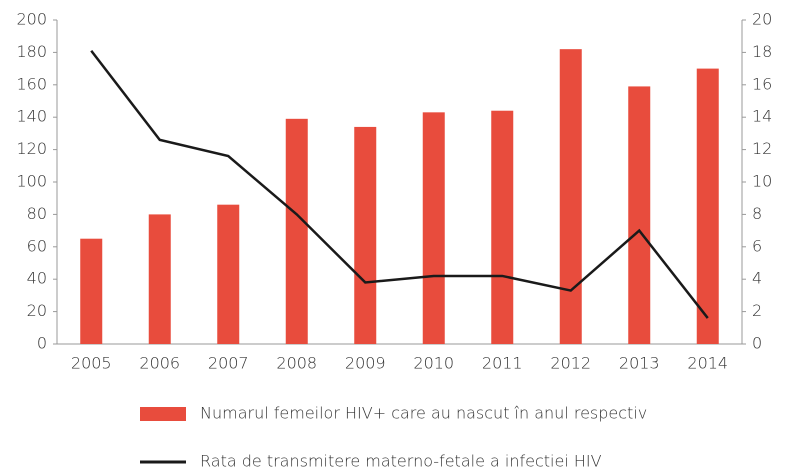  Describe the element at coordinates (163, 414) in the screenshot. I see `legend-swatch` at that location.